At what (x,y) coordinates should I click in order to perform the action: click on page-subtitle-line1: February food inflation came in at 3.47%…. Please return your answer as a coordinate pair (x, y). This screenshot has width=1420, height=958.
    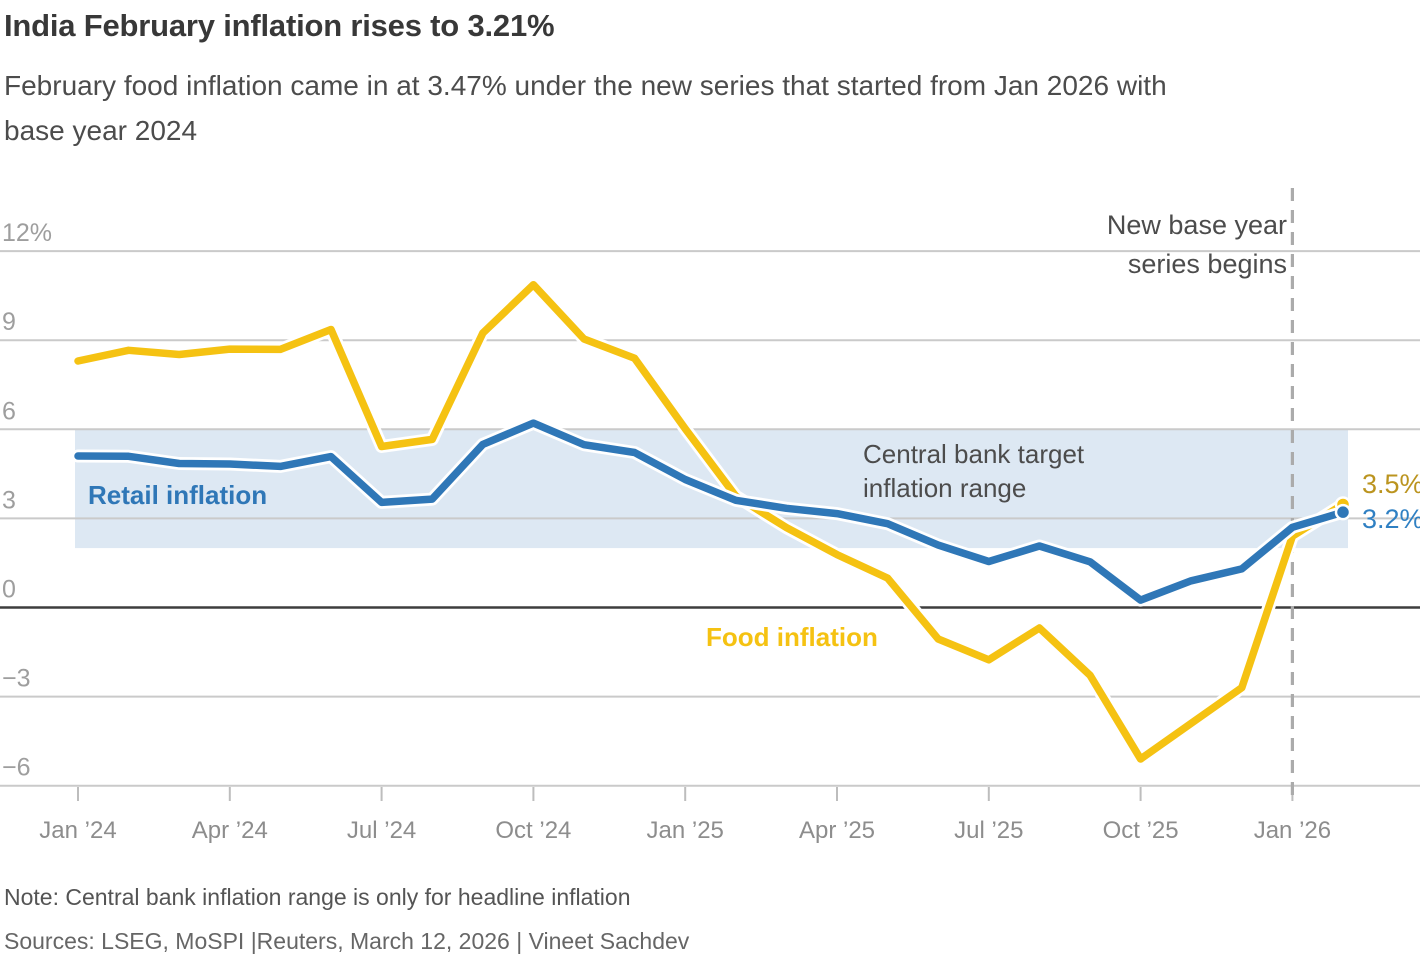
    Looking at the image, I should click on (585, 85).